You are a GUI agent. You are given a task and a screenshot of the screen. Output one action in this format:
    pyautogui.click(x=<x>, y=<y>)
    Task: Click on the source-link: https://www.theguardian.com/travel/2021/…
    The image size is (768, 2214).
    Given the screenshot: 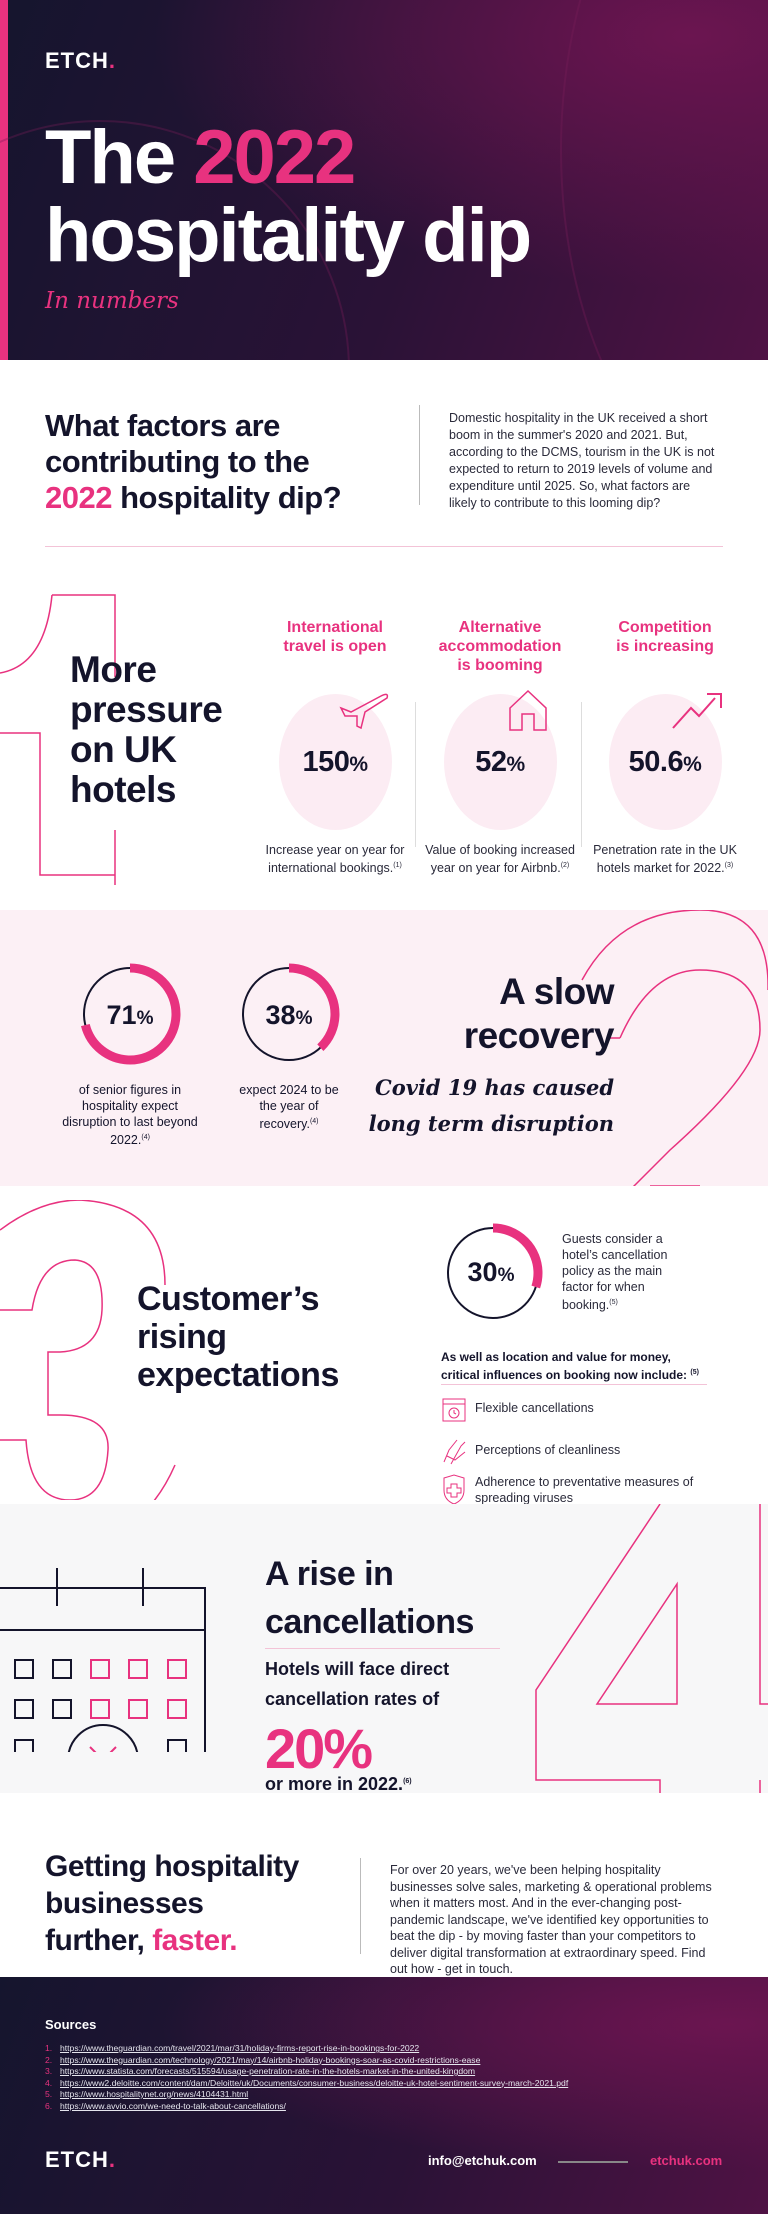 What is the action you would take?
    pyautogui.click(x=240, y=2048)
    